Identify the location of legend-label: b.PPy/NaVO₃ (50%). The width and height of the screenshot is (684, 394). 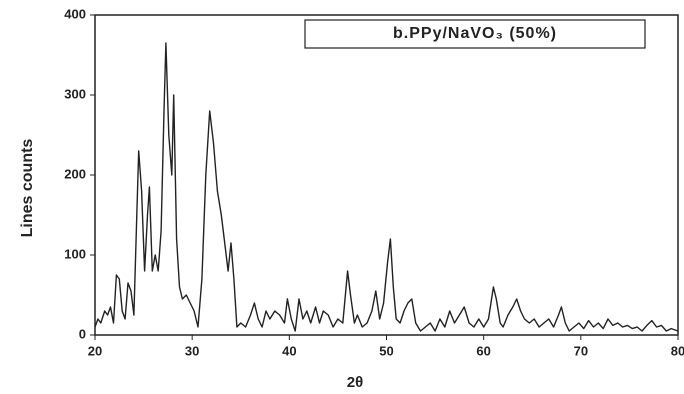
(475, 33).